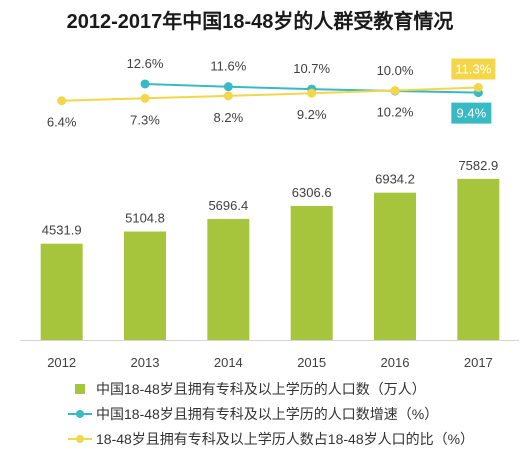 The image size is (520, 456). Describe the element at coordinates (145, 119) in the screenshot. I see `share-label-2013: 7.3%` at that location.